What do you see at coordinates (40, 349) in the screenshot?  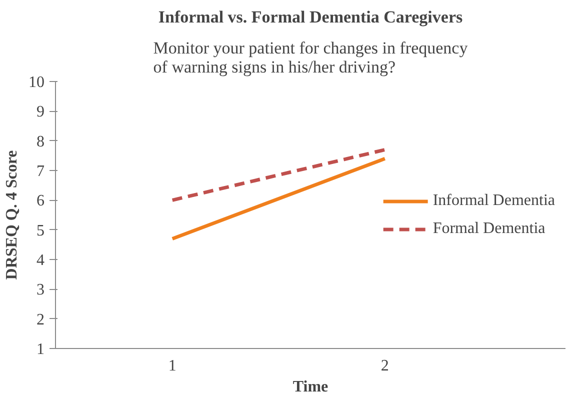 I see `y-tick-label: 1` at bounding box center [40, 349].